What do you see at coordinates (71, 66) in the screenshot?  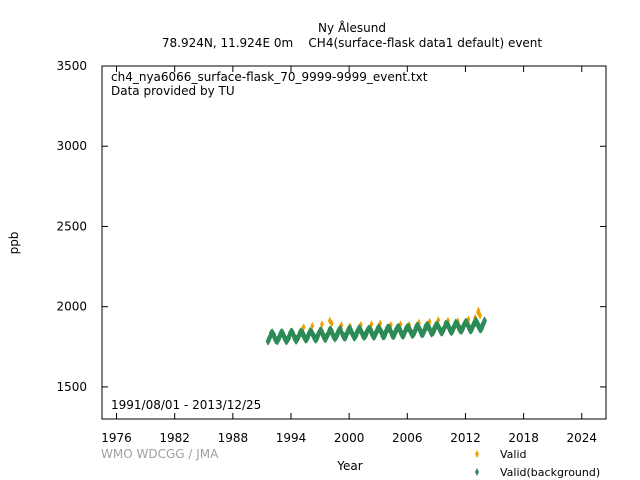 I see `y-tick-label: 3500` at bounding box center [71, 66].